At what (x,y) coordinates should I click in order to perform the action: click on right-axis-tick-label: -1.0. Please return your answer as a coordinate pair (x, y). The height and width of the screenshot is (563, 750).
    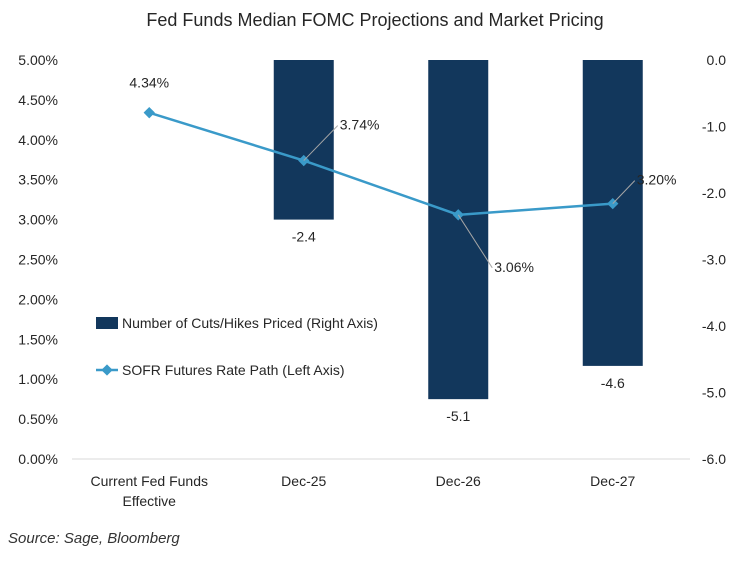
    Looking at the image, I should click on (714, 127).